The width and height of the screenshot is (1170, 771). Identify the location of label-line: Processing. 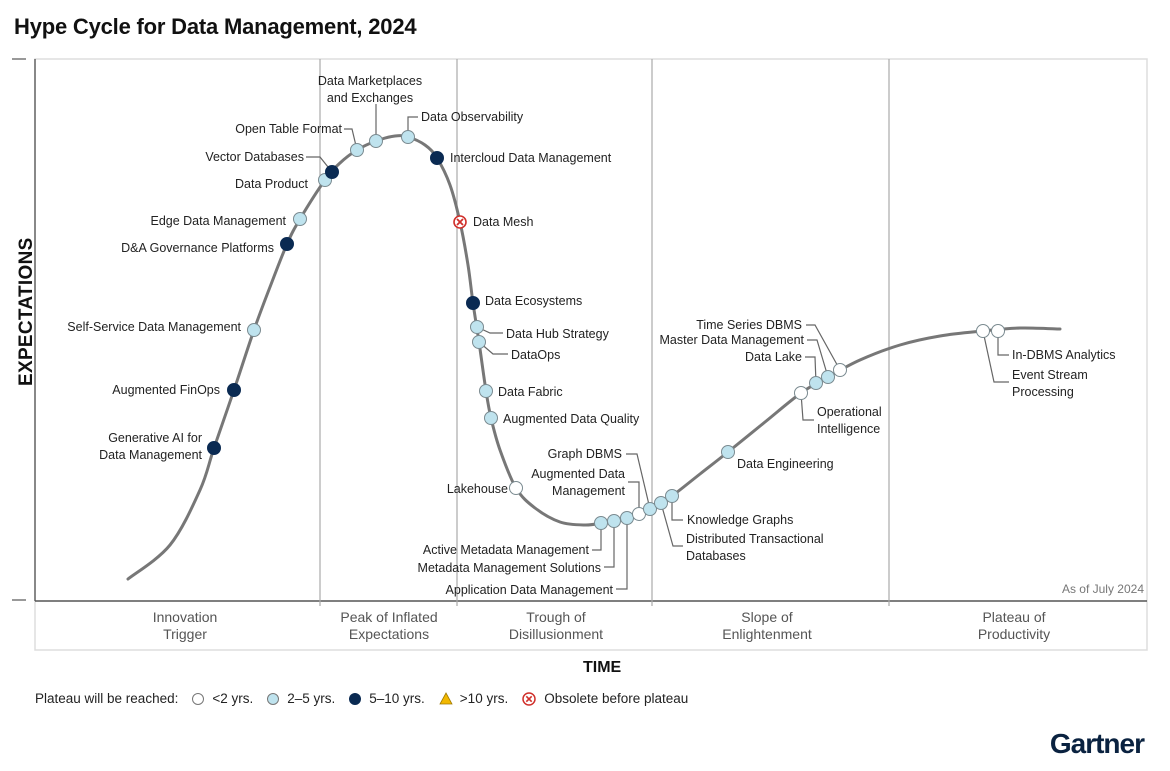
(1043, 392).